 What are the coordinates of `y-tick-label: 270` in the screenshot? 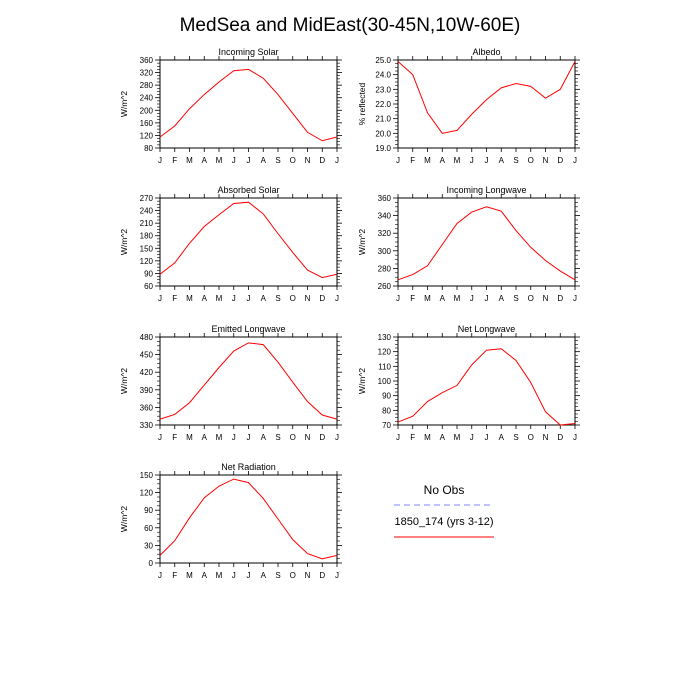 It's located at (147, 198).